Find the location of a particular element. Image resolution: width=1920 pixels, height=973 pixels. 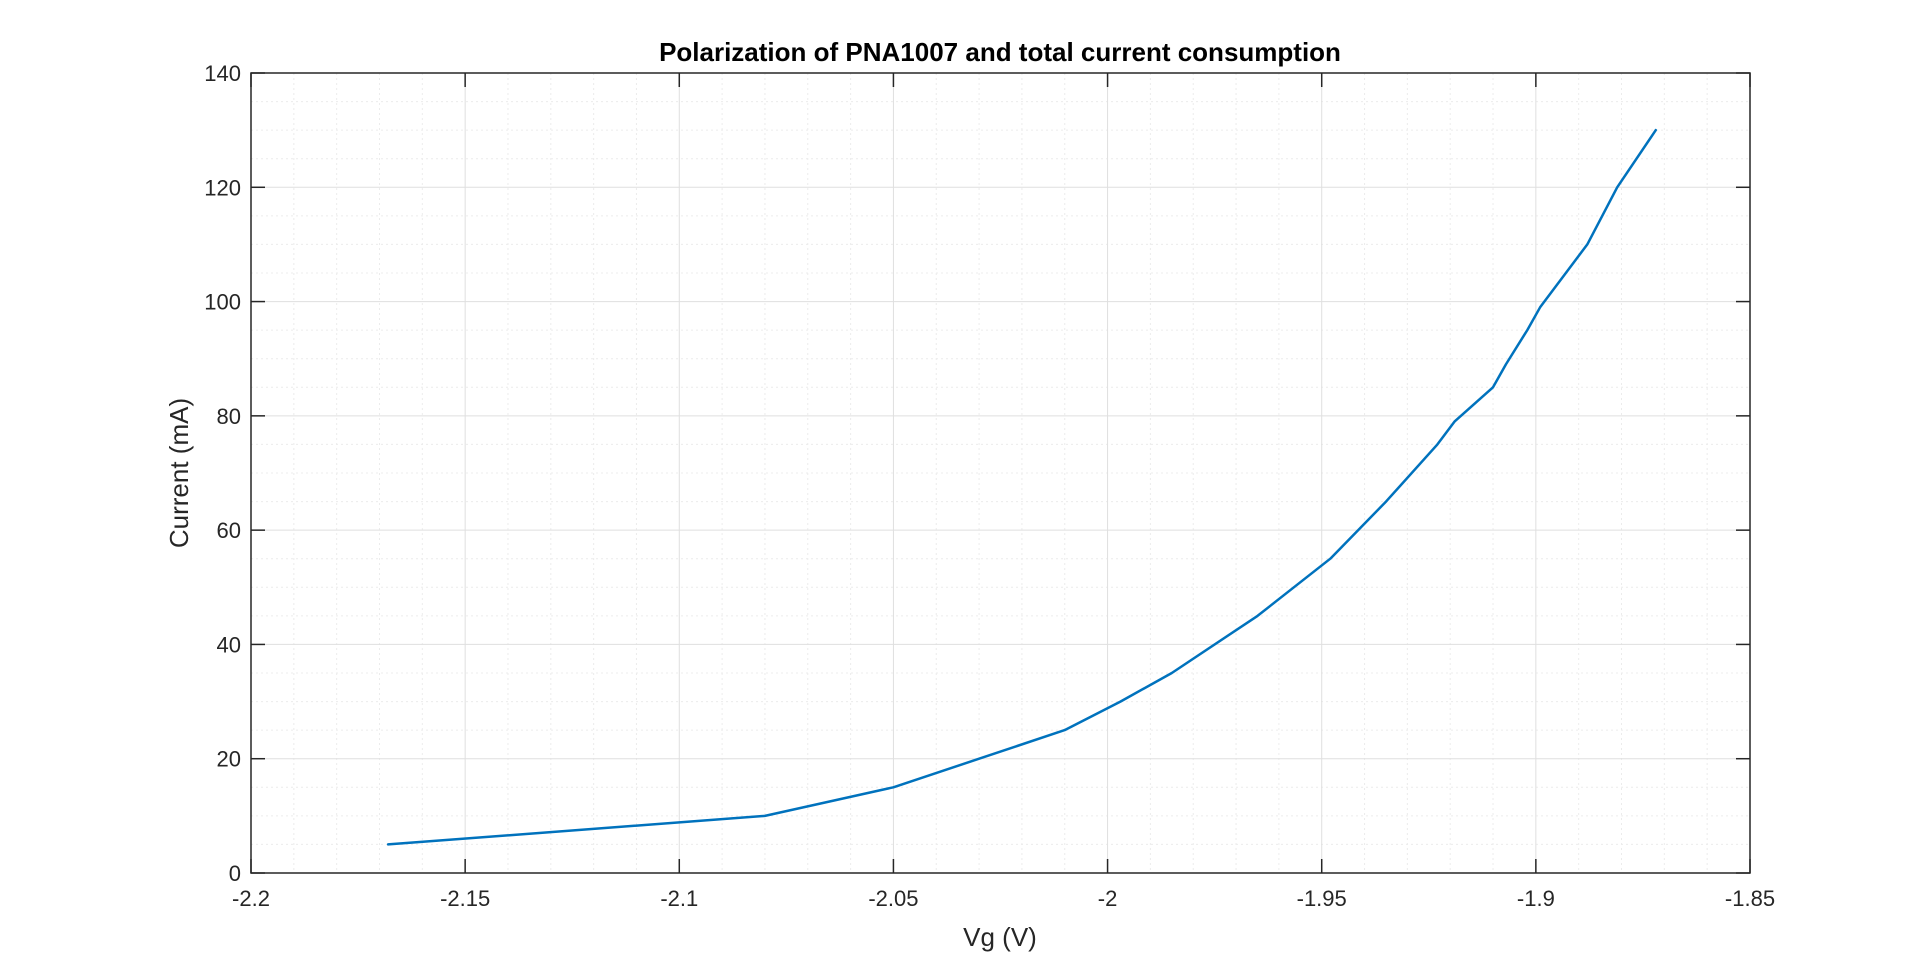

x-tick-label: -1.85 is located at coordinates (1750, 898).